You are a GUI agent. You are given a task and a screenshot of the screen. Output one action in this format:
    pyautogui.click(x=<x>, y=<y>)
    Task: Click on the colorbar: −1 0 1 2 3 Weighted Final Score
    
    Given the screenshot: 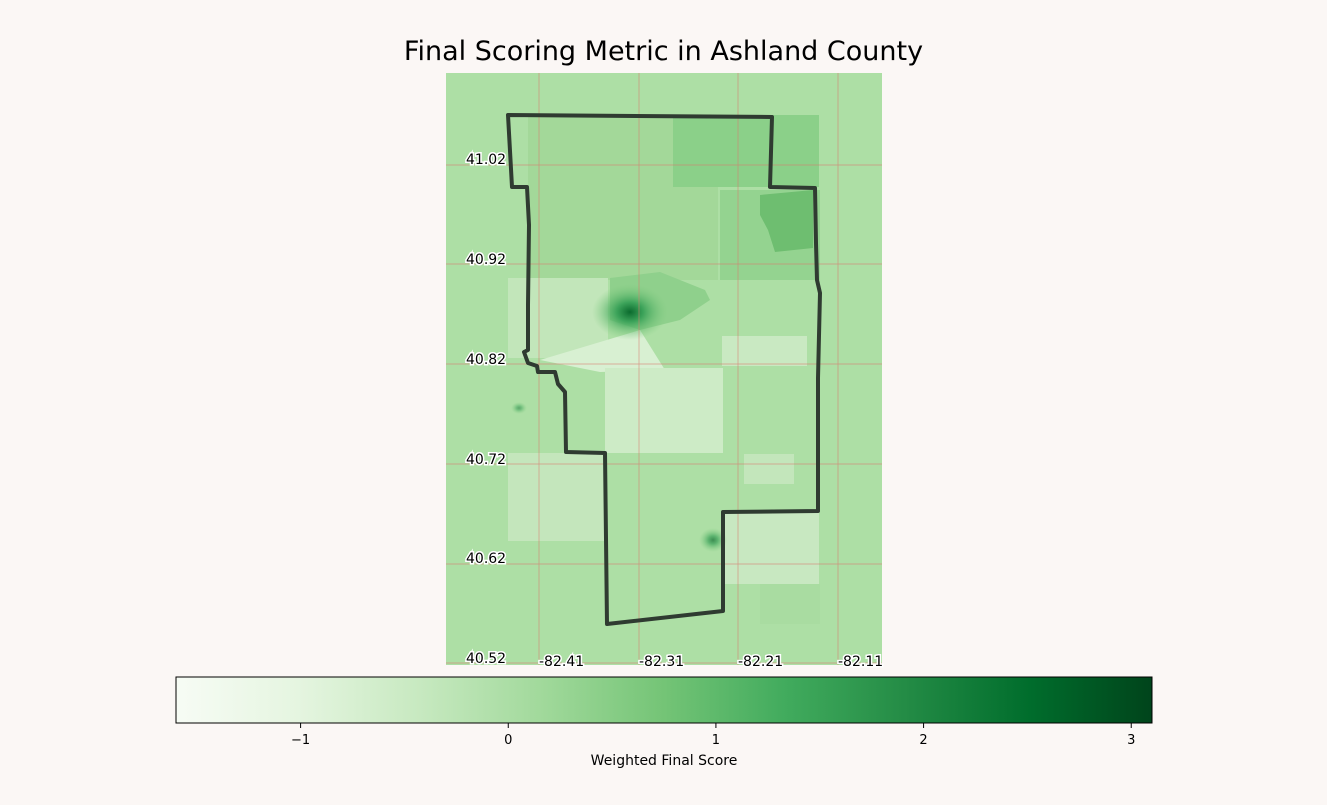 What is the action you would take?
    pyautogui.click(x=664, y=722)
    